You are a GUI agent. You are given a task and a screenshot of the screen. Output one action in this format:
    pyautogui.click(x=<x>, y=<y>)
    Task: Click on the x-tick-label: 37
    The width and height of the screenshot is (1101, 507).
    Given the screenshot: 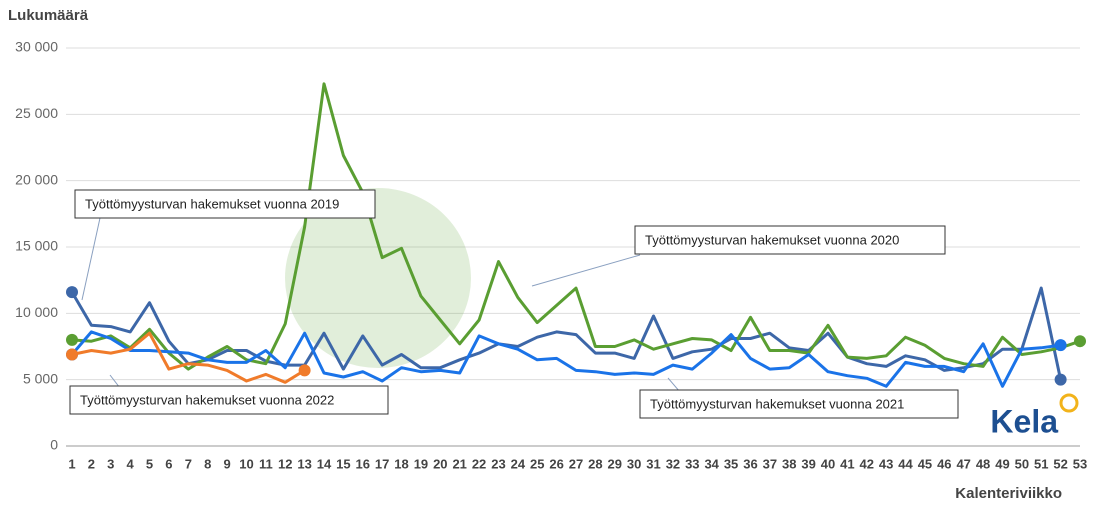 What is the action you would take?
    pyautogui.click(x=770, y=463)
    